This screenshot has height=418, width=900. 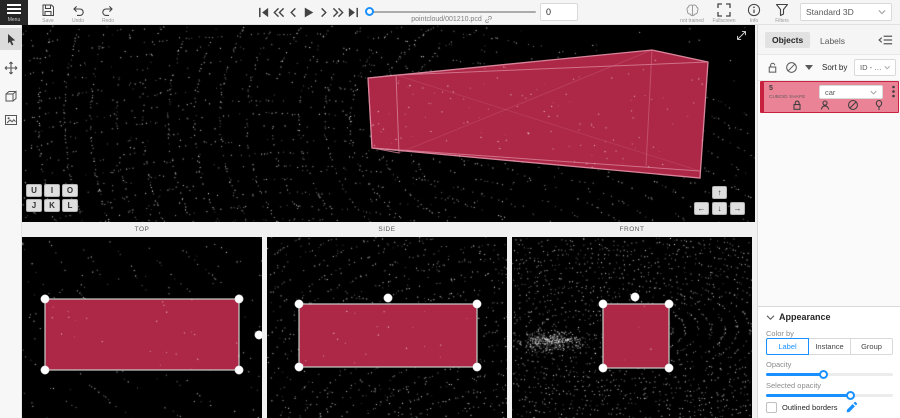 What do you see at coordinates (52, 205) in the screenshot?
I see `hotkey-k: K` at bounding box center [52, 205].